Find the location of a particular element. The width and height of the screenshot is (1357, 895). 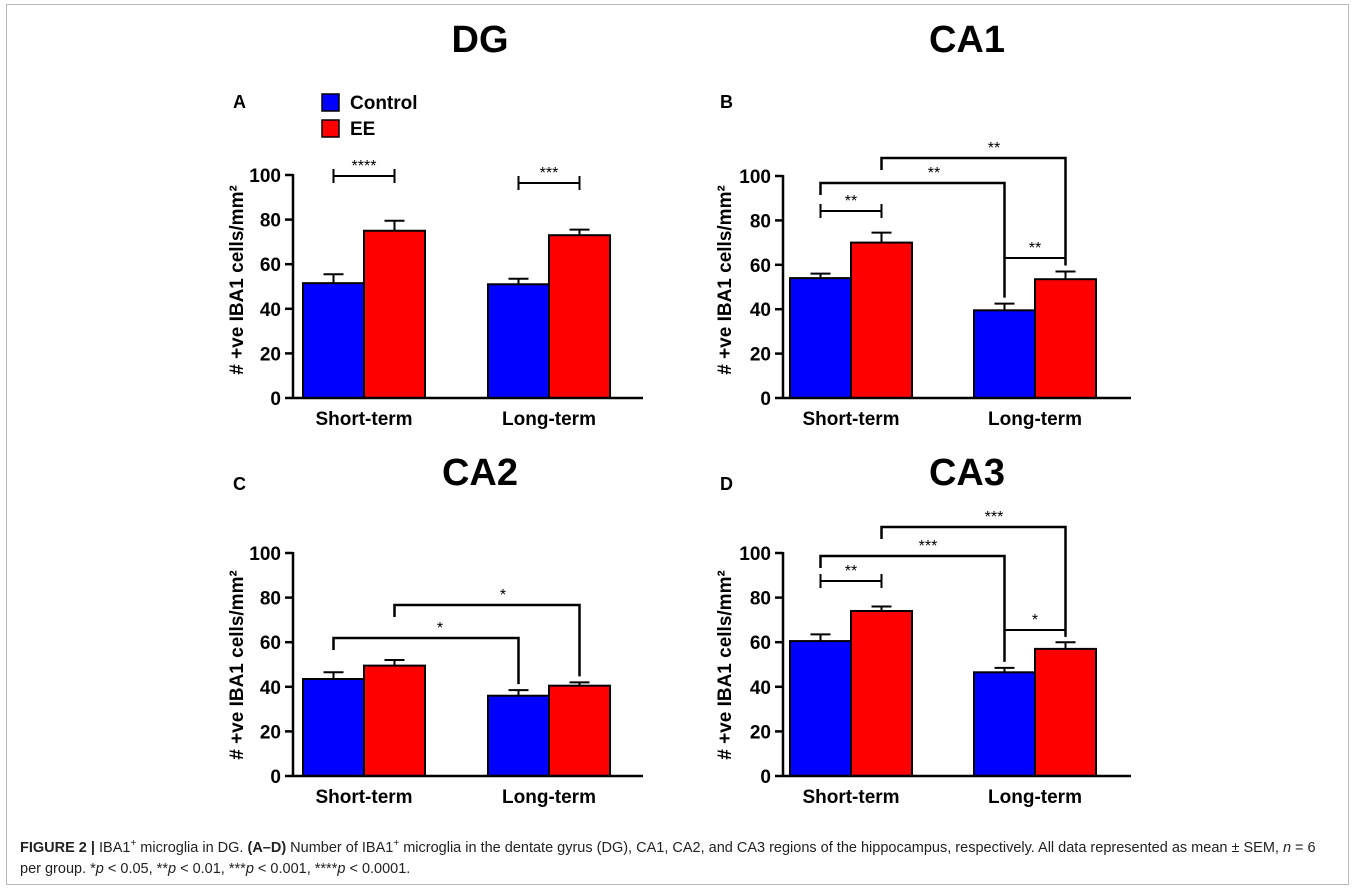

chart-title: DG is located at coordinates (480, 40).